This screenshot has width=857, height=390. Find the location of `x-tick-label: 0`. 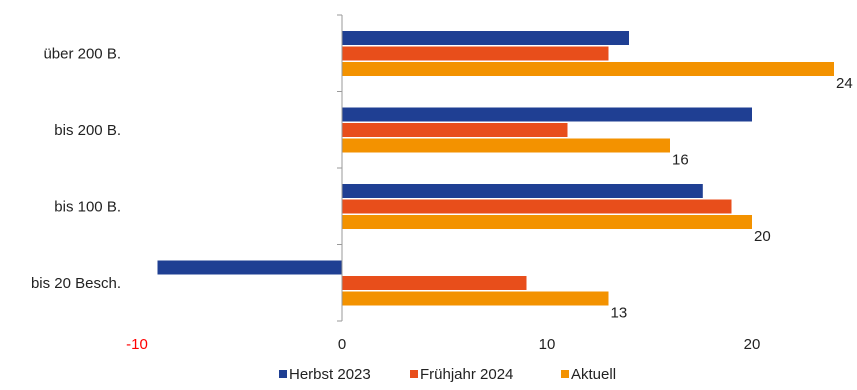

x-tick-label: 0 is located at coordinates (342, 344).